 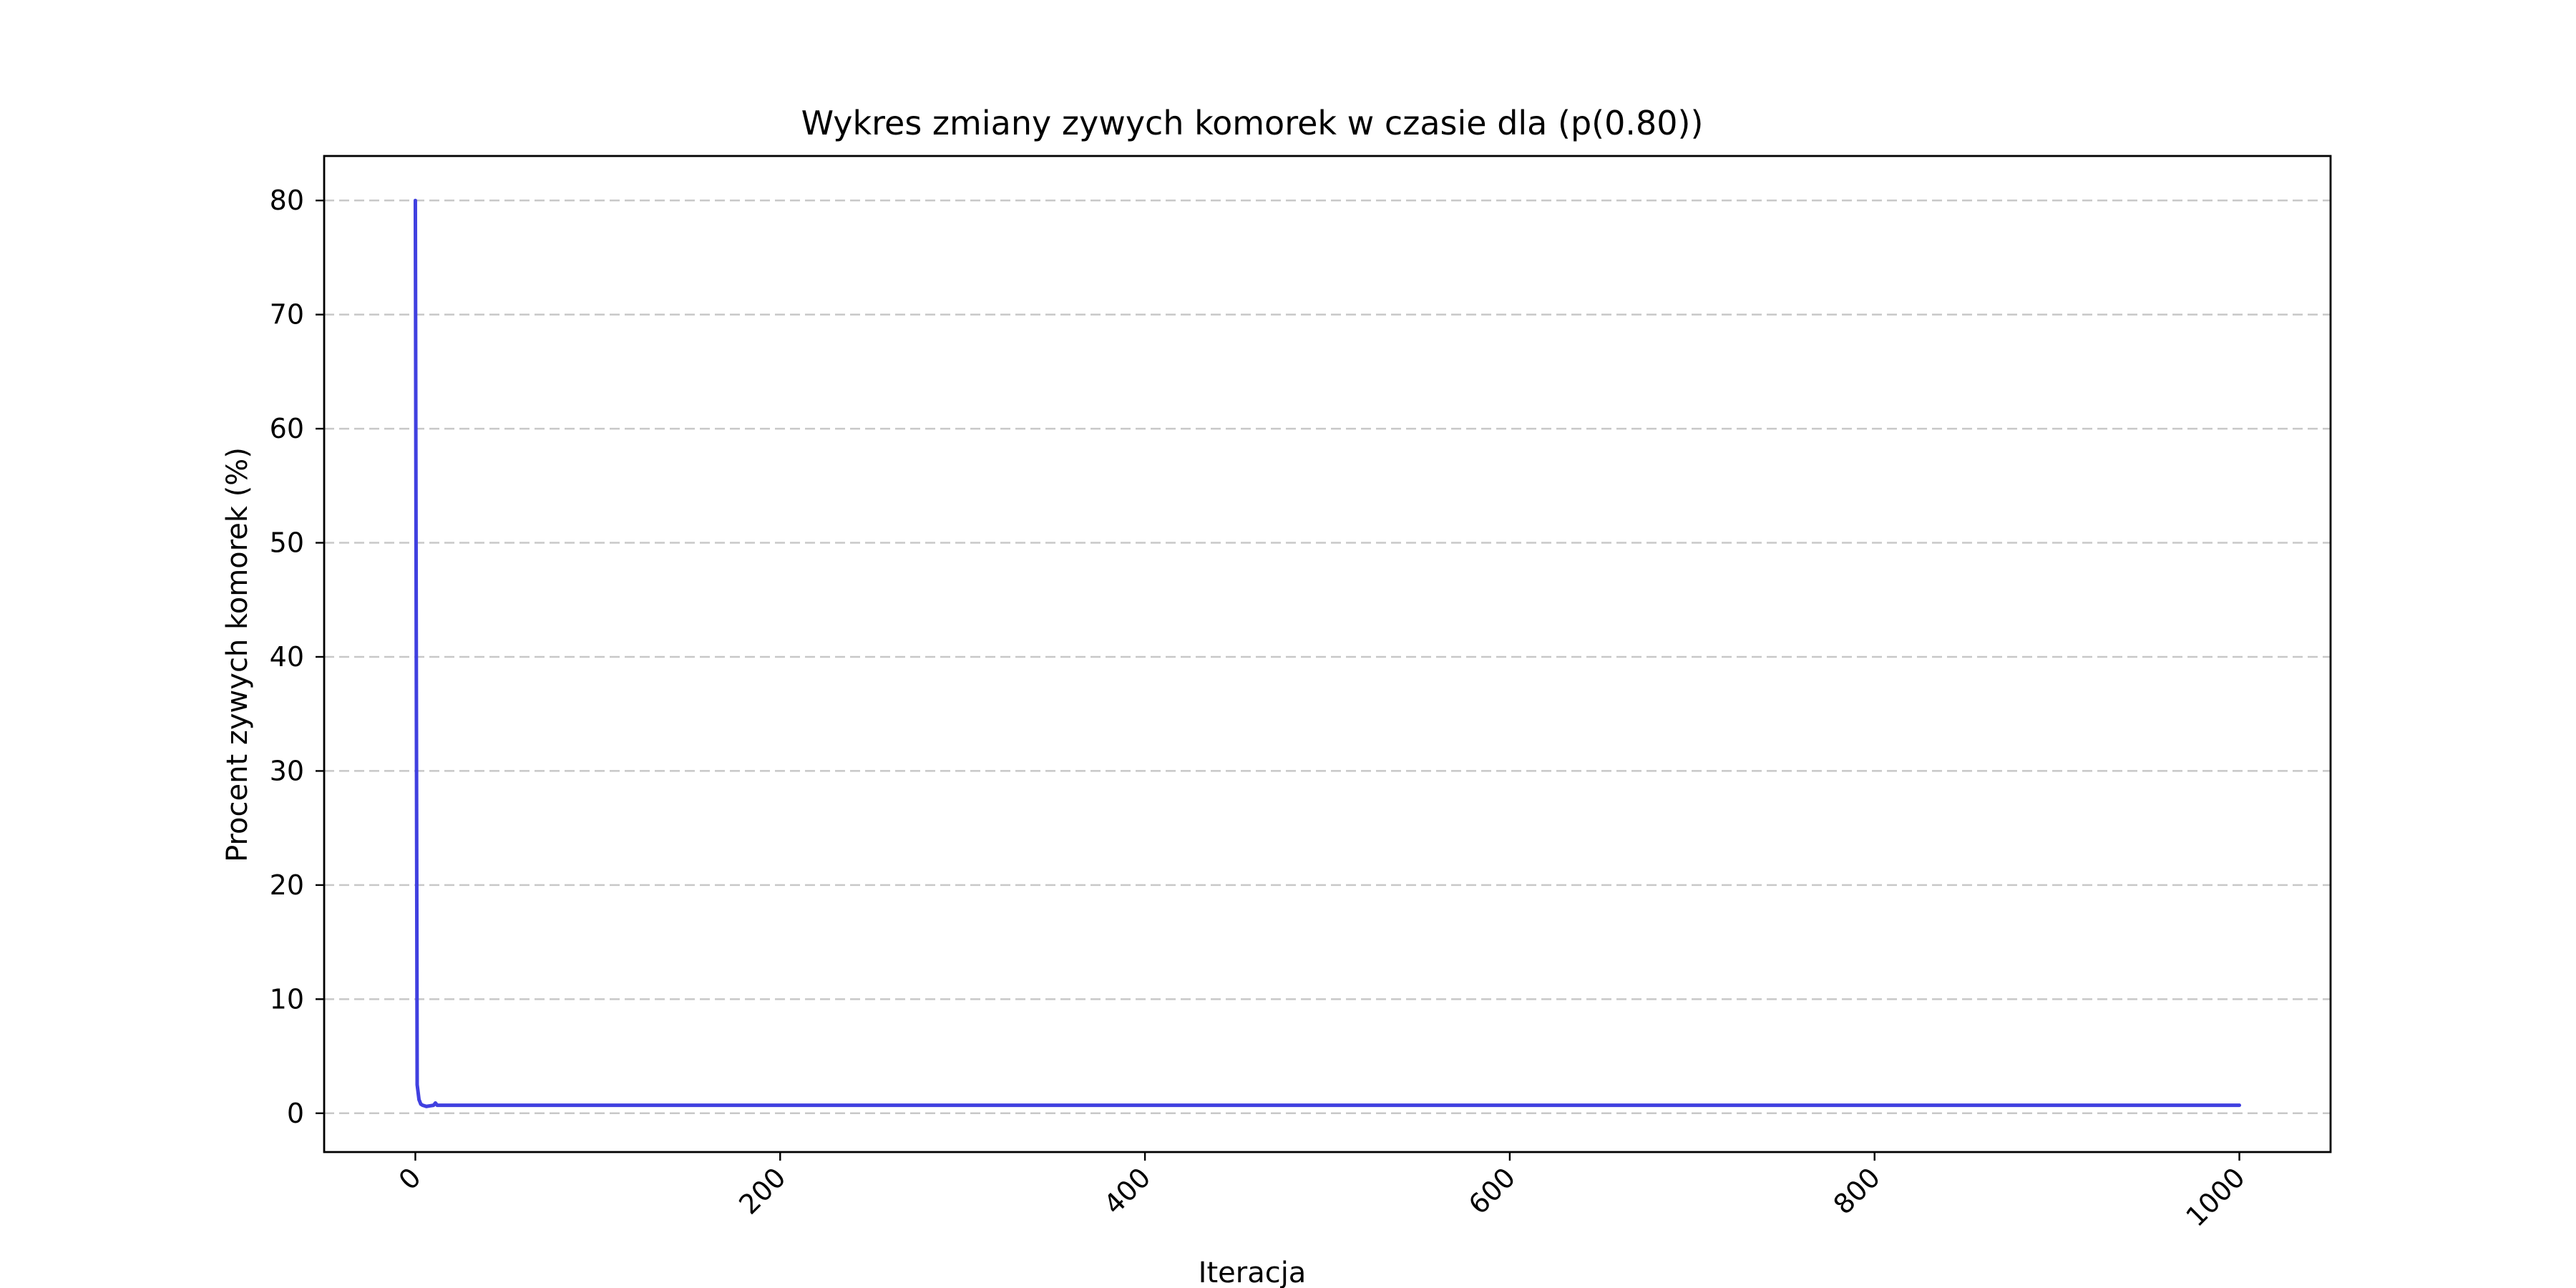 I want to click on y-axis-label: Procent zywych komorek (%), so click(x=237, y=654).